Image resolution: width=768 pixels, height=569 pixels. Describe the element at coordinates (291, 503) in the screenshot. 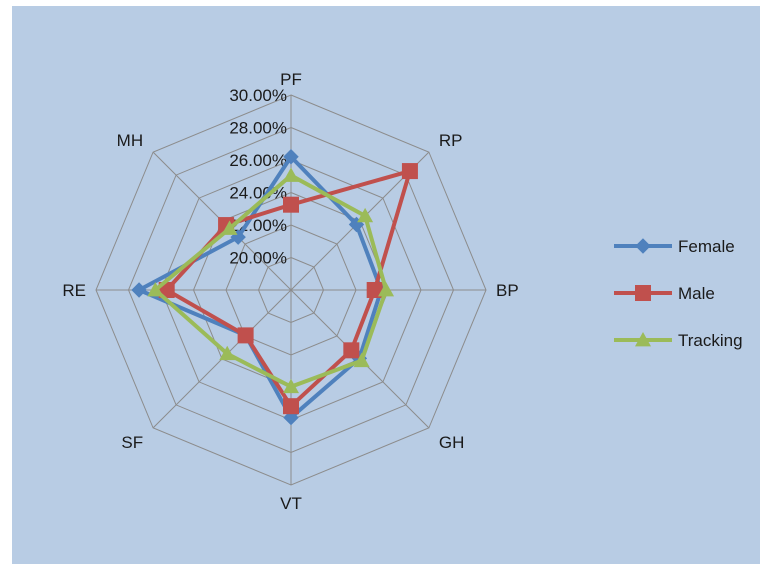

I see `category-label-vt: VT` at that location.